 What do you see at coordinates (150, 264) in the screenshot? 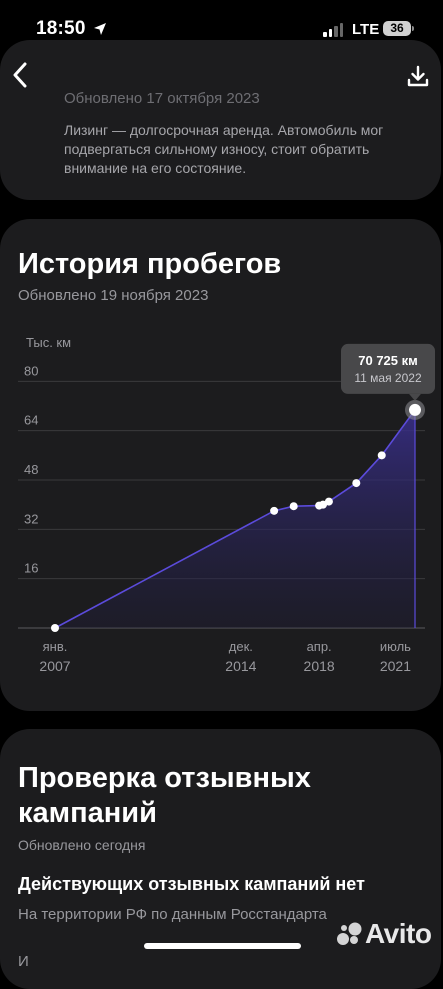
I see `mileage-title: История пробегов` at bounding box center [150, 264].